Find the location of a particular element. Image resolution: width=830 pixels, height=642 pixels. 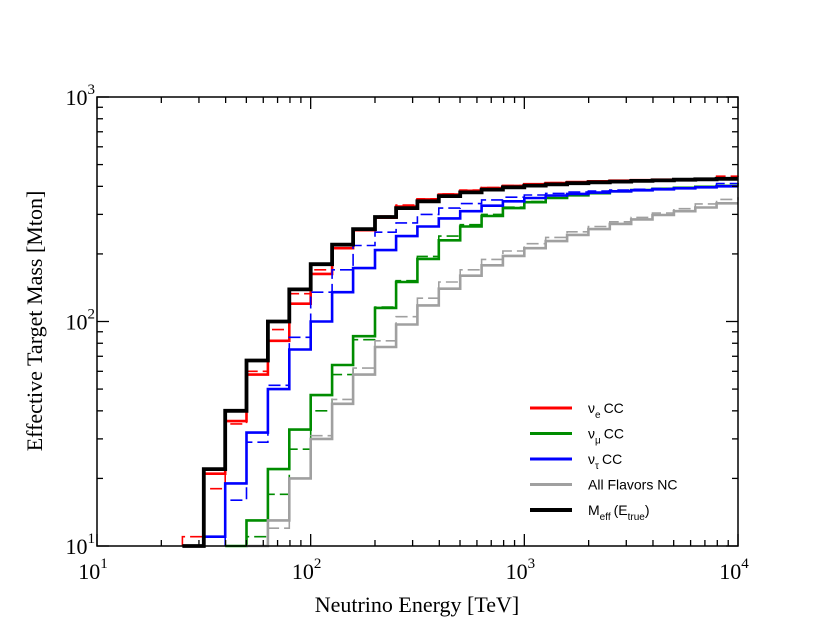

legend-label: All Flavors NC is located at coordinates (632, 485).